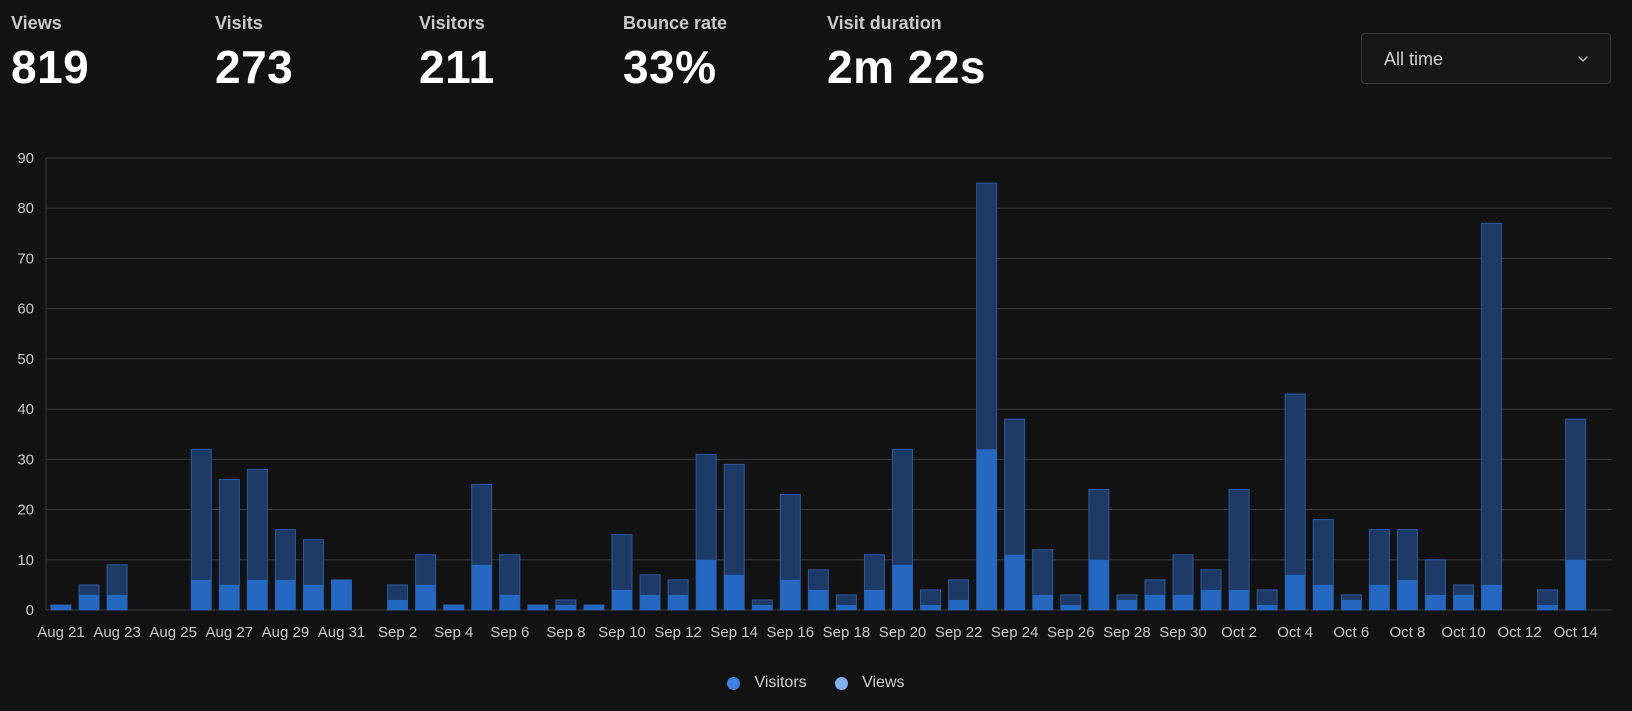  Describe the element at coordinates (25, 560) in the screenshot. I see `y-tick-label: 10` at that location.